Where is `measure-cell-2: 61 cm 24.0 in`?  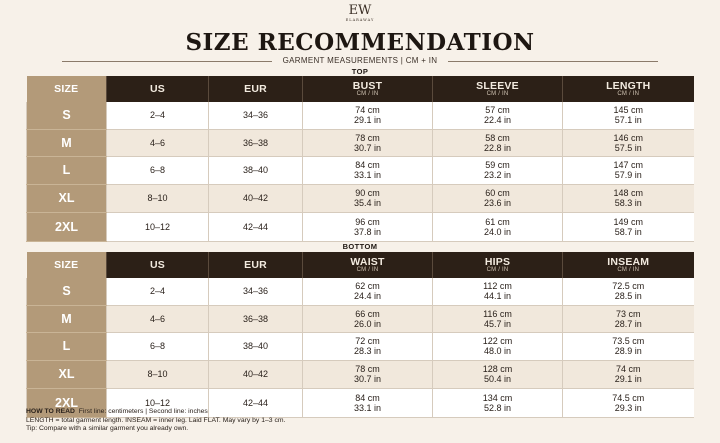 measure-cell-2: 61 cm 24.0 in is located at coordinates (497, 227).